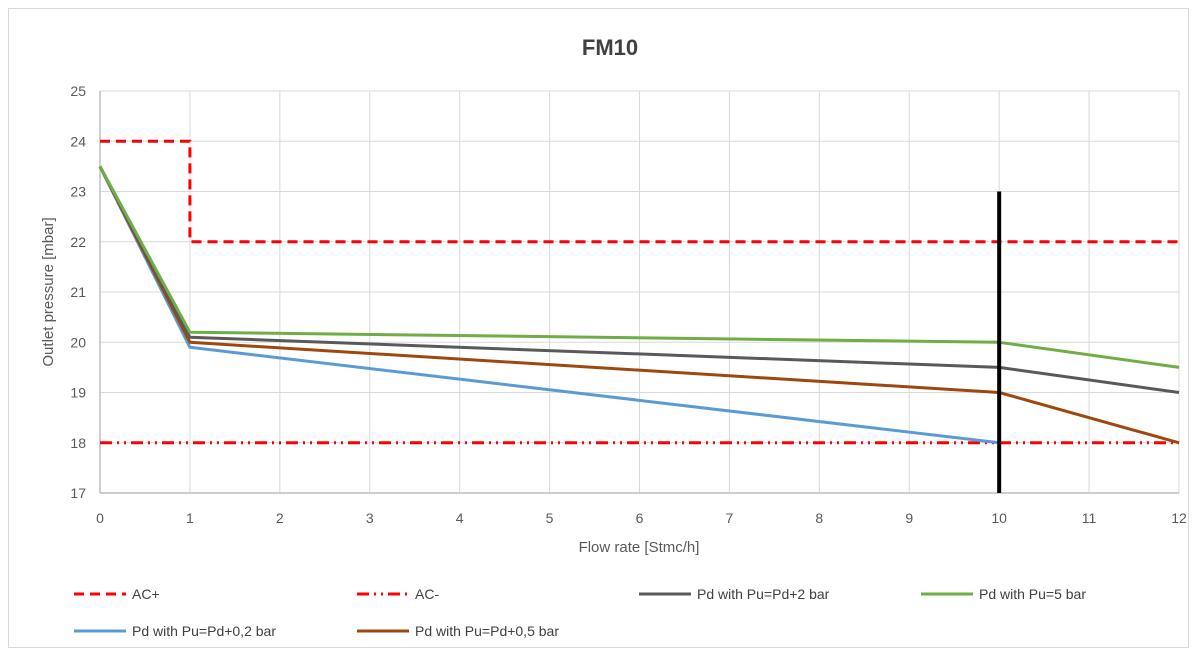  What do you see at coordinates (640, 518) in the screenshot?
I see `x-tick-label: 6` at bounding box center [640, 518].